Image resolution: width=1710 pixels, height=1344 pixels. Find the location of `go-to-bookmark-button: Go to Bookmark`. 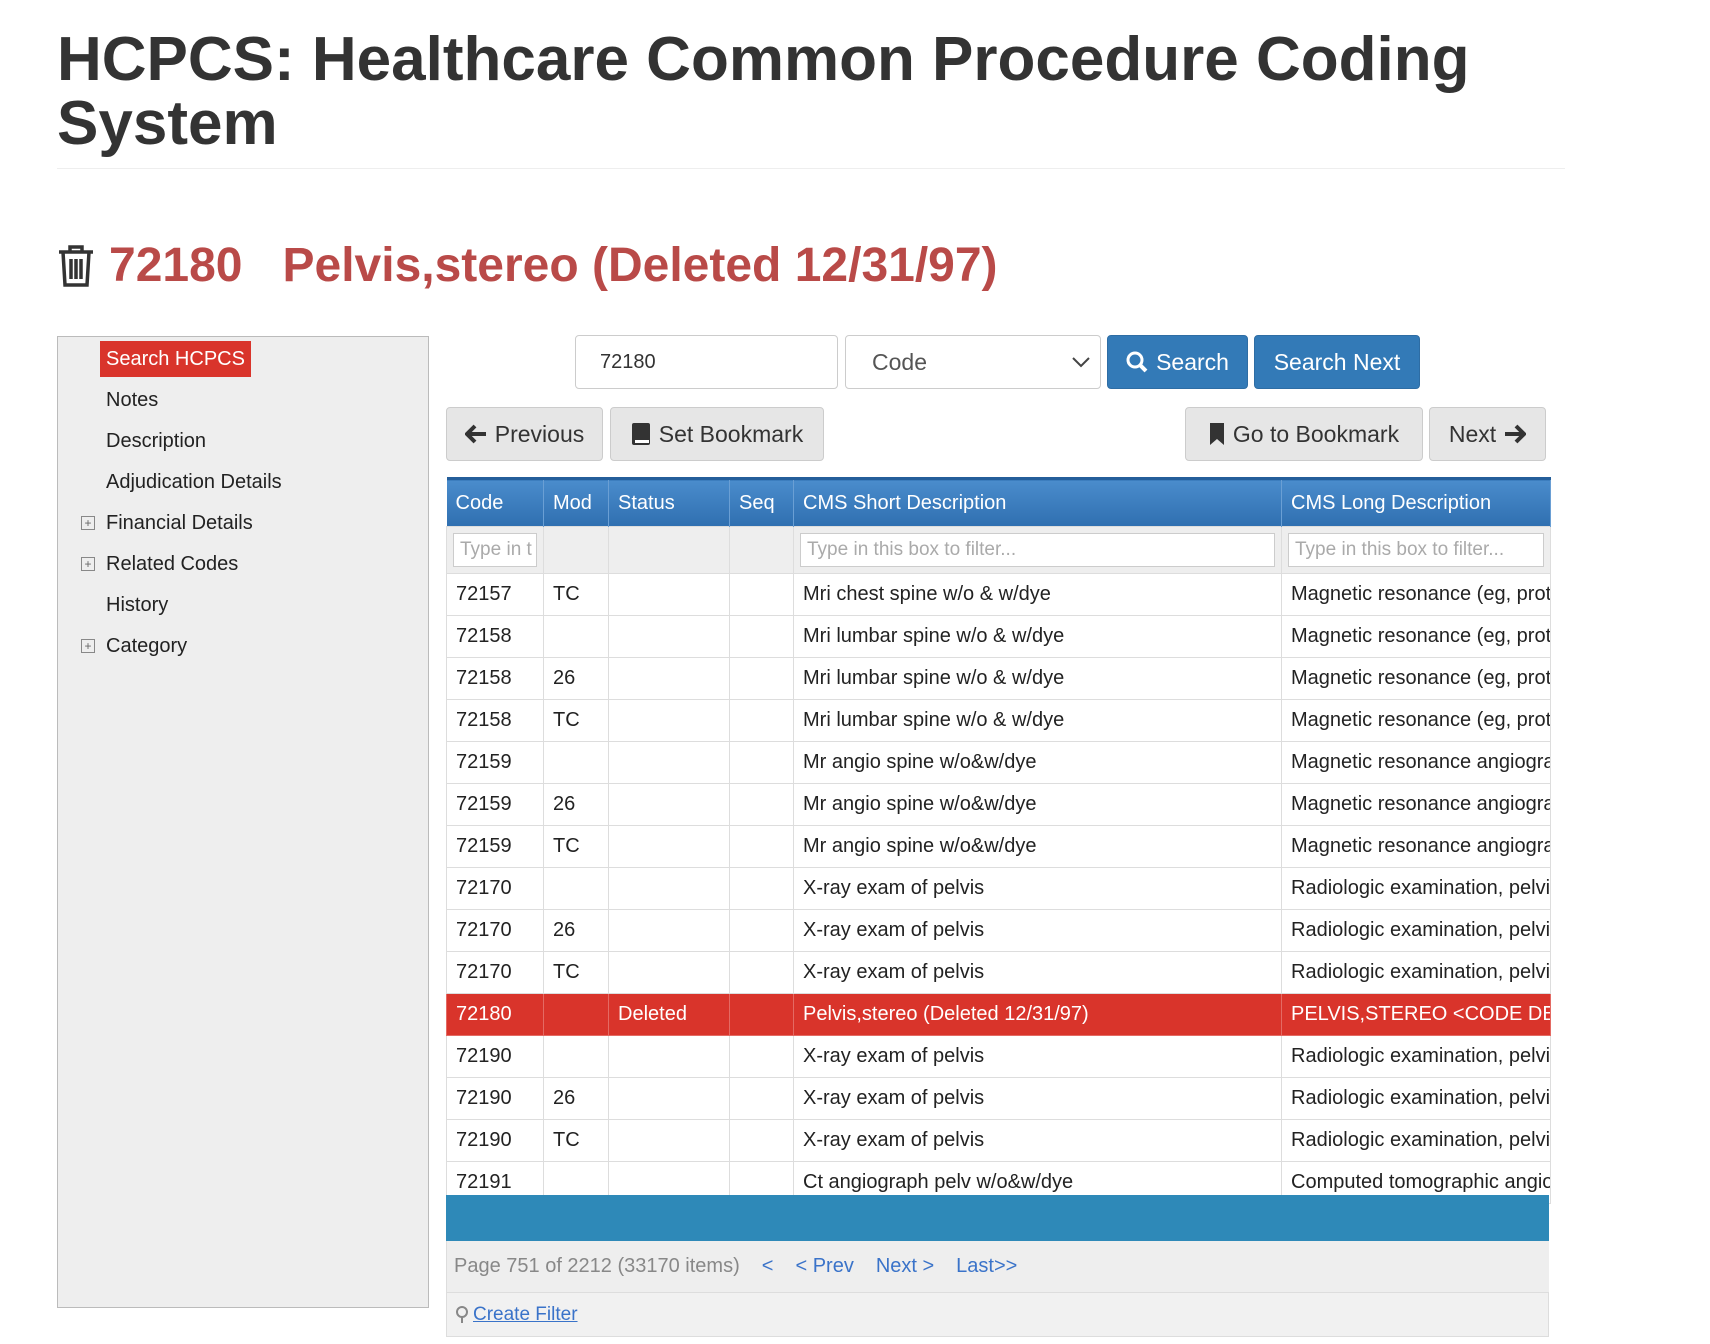

go-to-bookmark-button: Go to Bookmark is located at coordinates (1304, 434).